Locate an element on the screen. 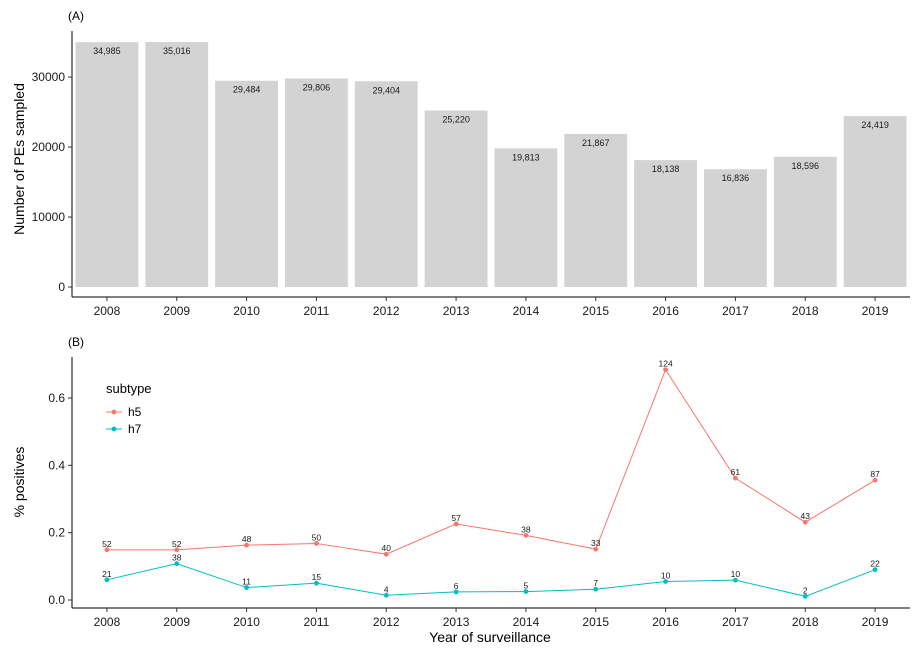 The height and width of the screenshot is (648, 912). bar-label-2015: 21,867 is located at coordinates (596, 143).